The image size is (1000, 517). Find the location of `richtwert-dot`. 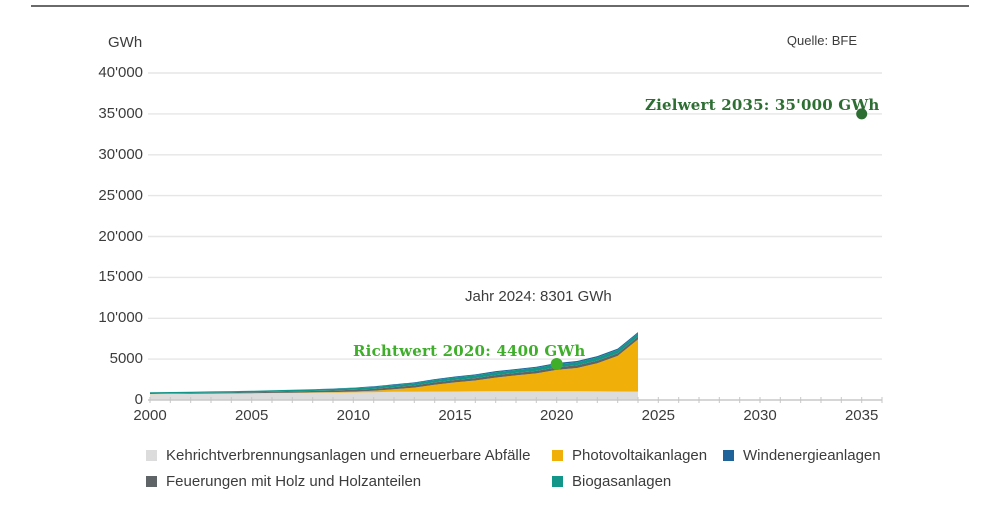

richtwert-dot is located at coordinates (556, 364).